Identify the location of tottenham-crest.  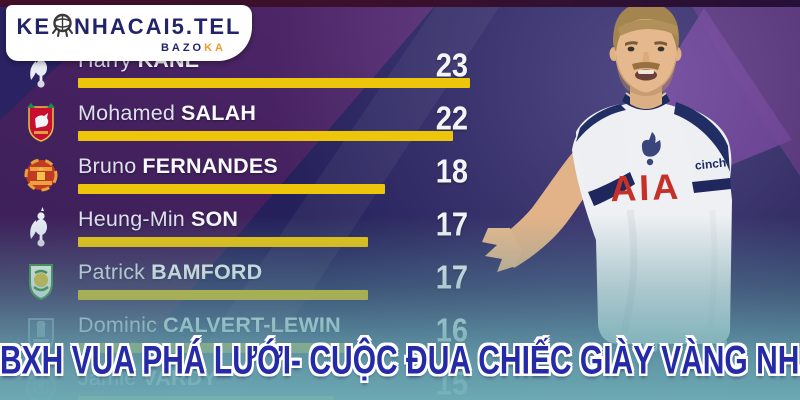
(41, 229).